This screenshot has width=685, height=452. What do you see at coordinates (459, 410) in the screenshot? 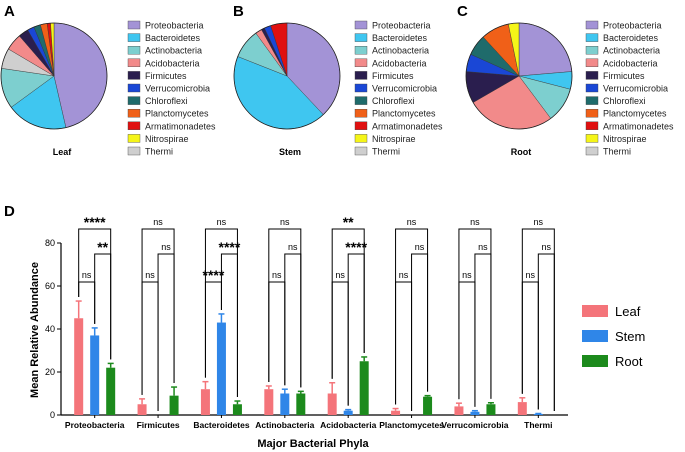
I see `bar-leaf-verrucomicrobia` at bounding box center [459, 410].